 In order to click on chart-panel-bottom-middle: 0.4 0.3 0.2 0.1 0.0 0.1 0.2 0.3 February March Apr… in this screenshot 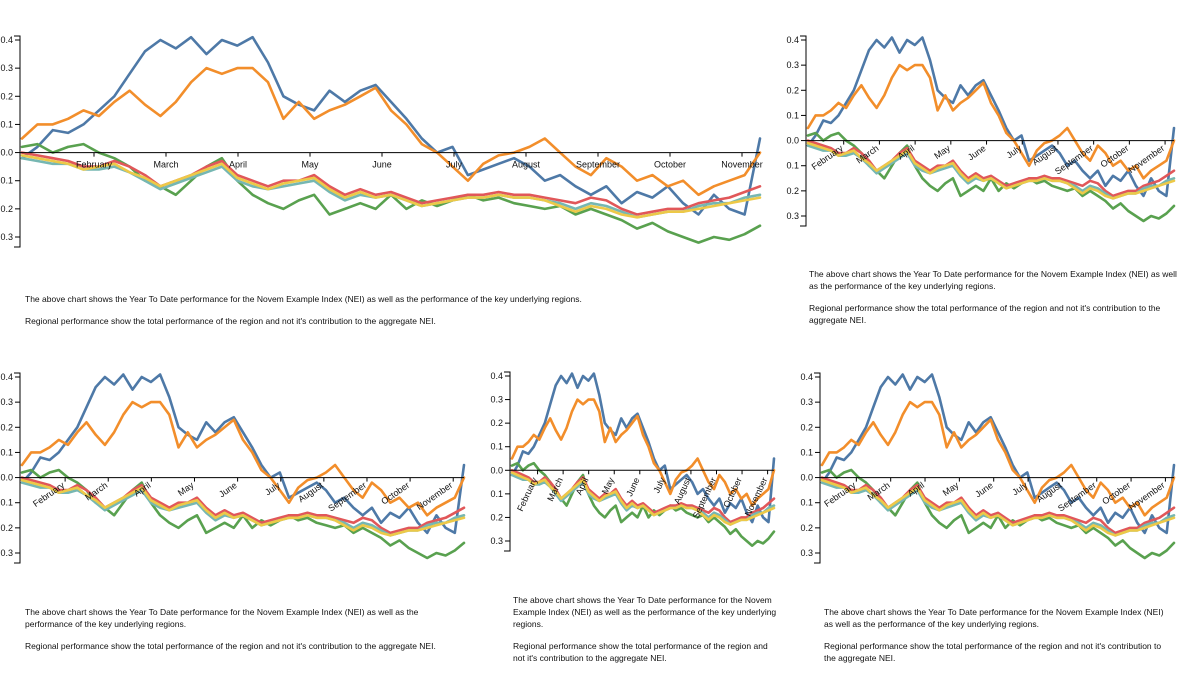, I will do `click(640, 507)`.